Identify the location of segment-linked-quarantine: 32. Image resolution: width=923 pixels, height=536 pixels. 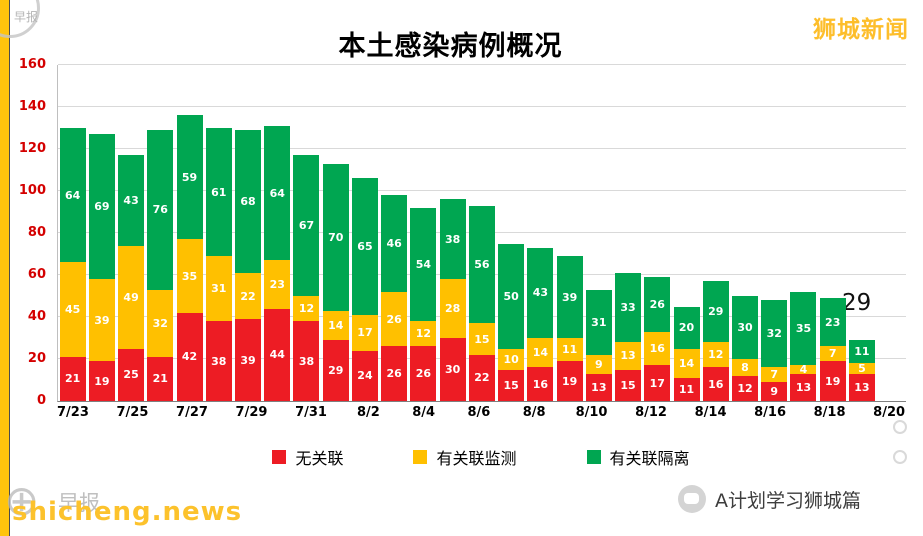
(774, 334).